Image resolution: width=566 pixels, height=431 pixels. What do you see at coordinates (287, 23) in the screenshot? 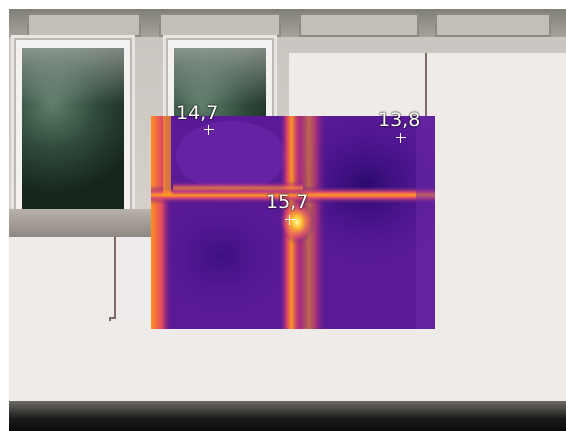
I see `upper-window-strip` at bounding box center [287, 23].